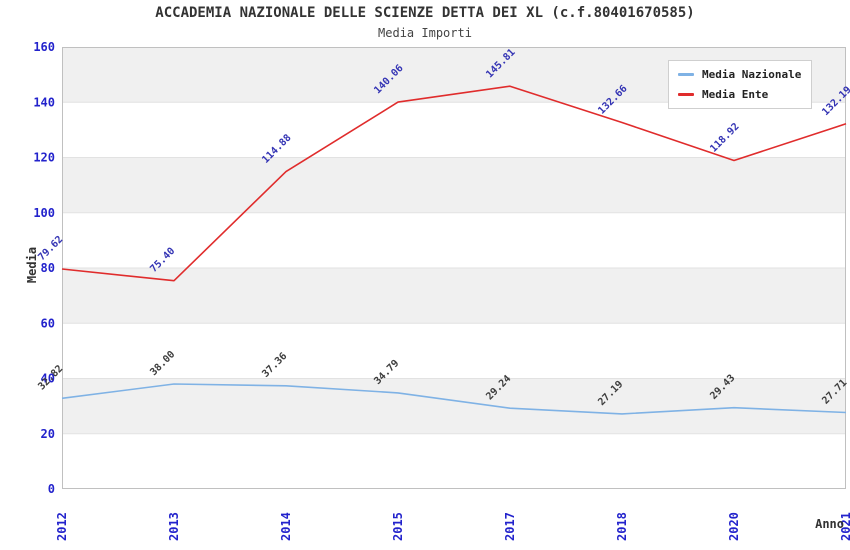  I want to click on x-tick-label: 2017, so click(510, 526).